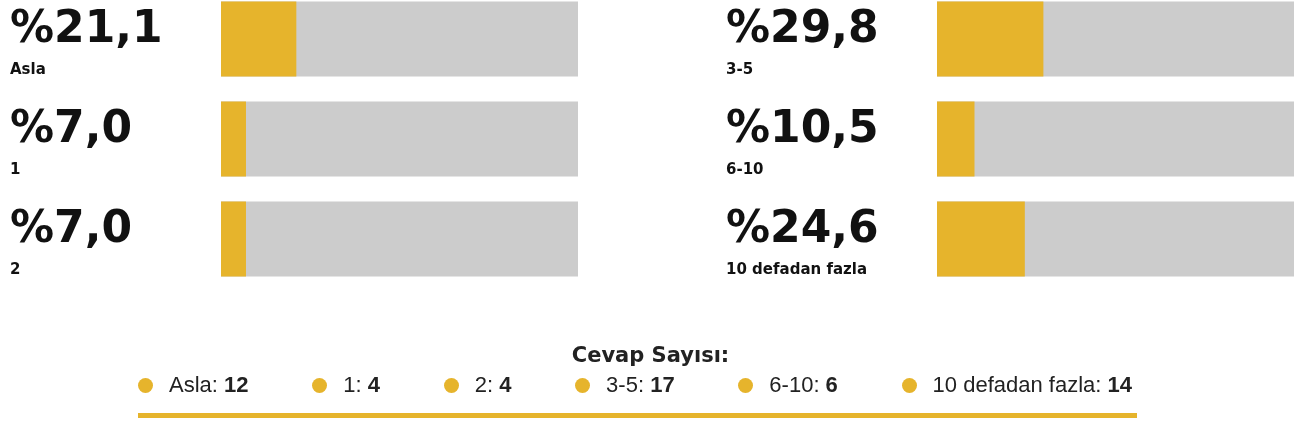  What do you see at coordinates (361, 384) in the screenshot?
I see `text: 1: 4` at bounding box center [361, 384].